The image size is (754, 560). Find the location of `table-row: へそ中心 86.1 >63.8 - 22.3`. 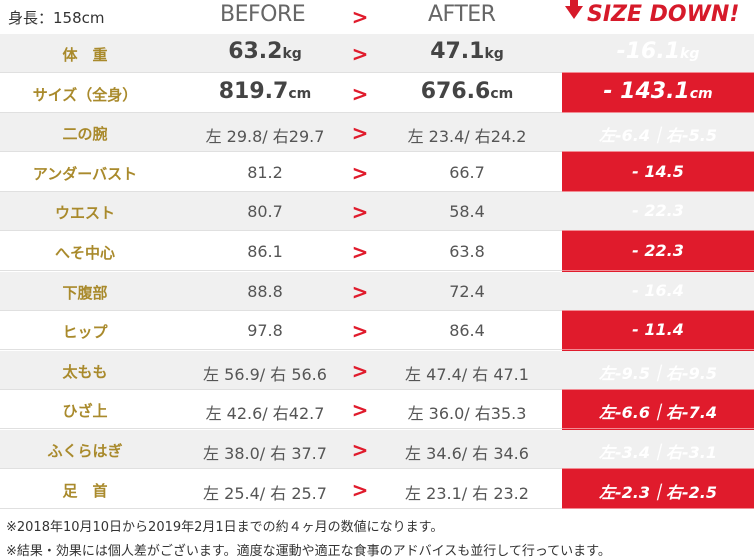

table-row: へそ中心 86.1 >63.8 - 22.3 is located at coordinates (377, 251).